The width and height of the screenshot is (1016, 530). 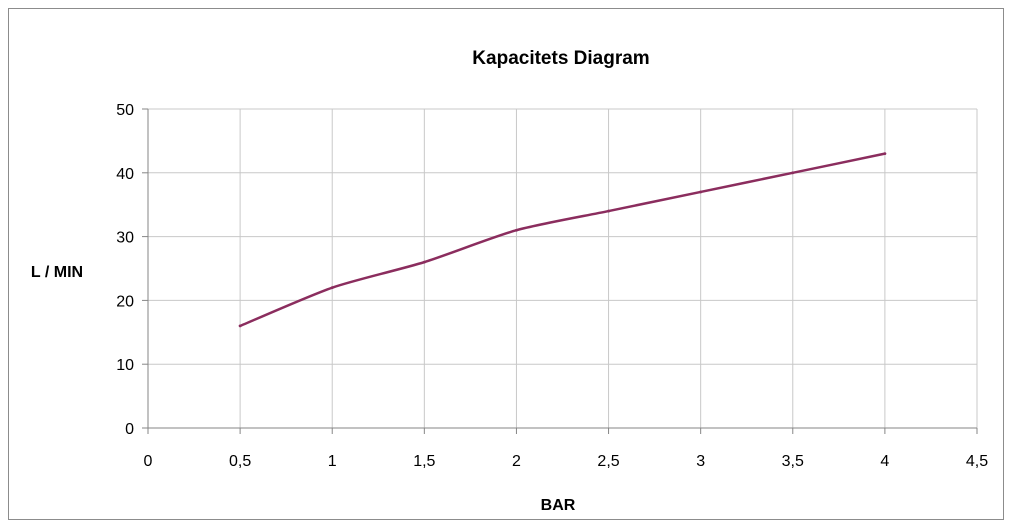 What do you see at coordinates (793, 461) in the screenshot?
I see `x-tick-label-7: 3,5` at bounding box center [793, 461].